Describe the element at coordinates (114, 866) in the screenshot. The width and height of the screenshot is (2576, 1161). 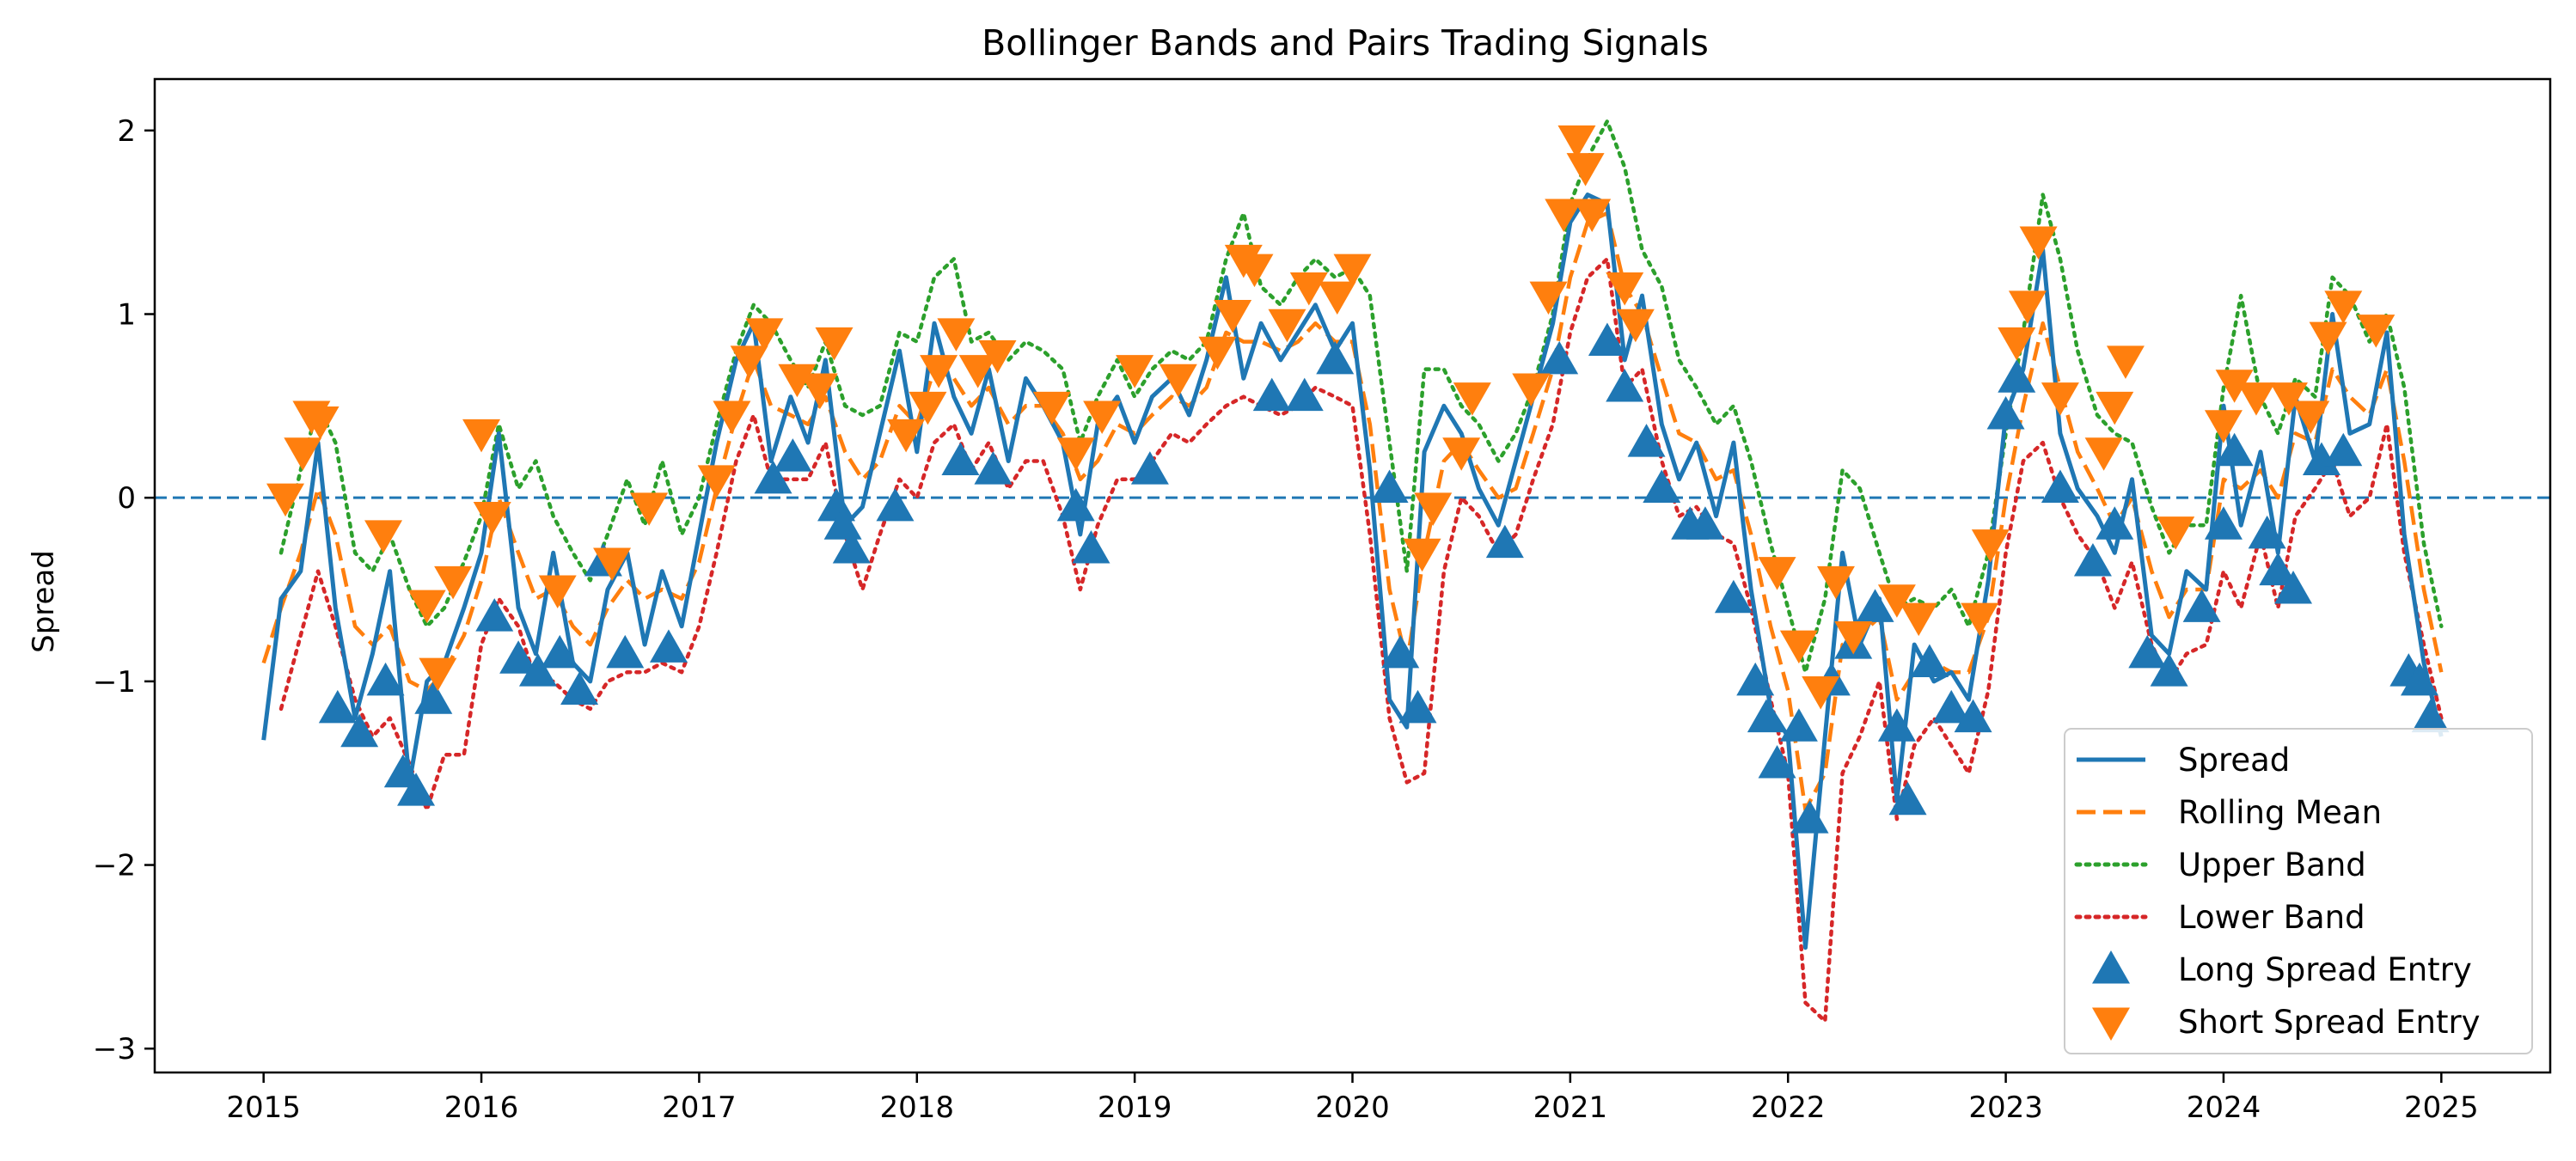
I see `y-tick-label: −2` at that location.